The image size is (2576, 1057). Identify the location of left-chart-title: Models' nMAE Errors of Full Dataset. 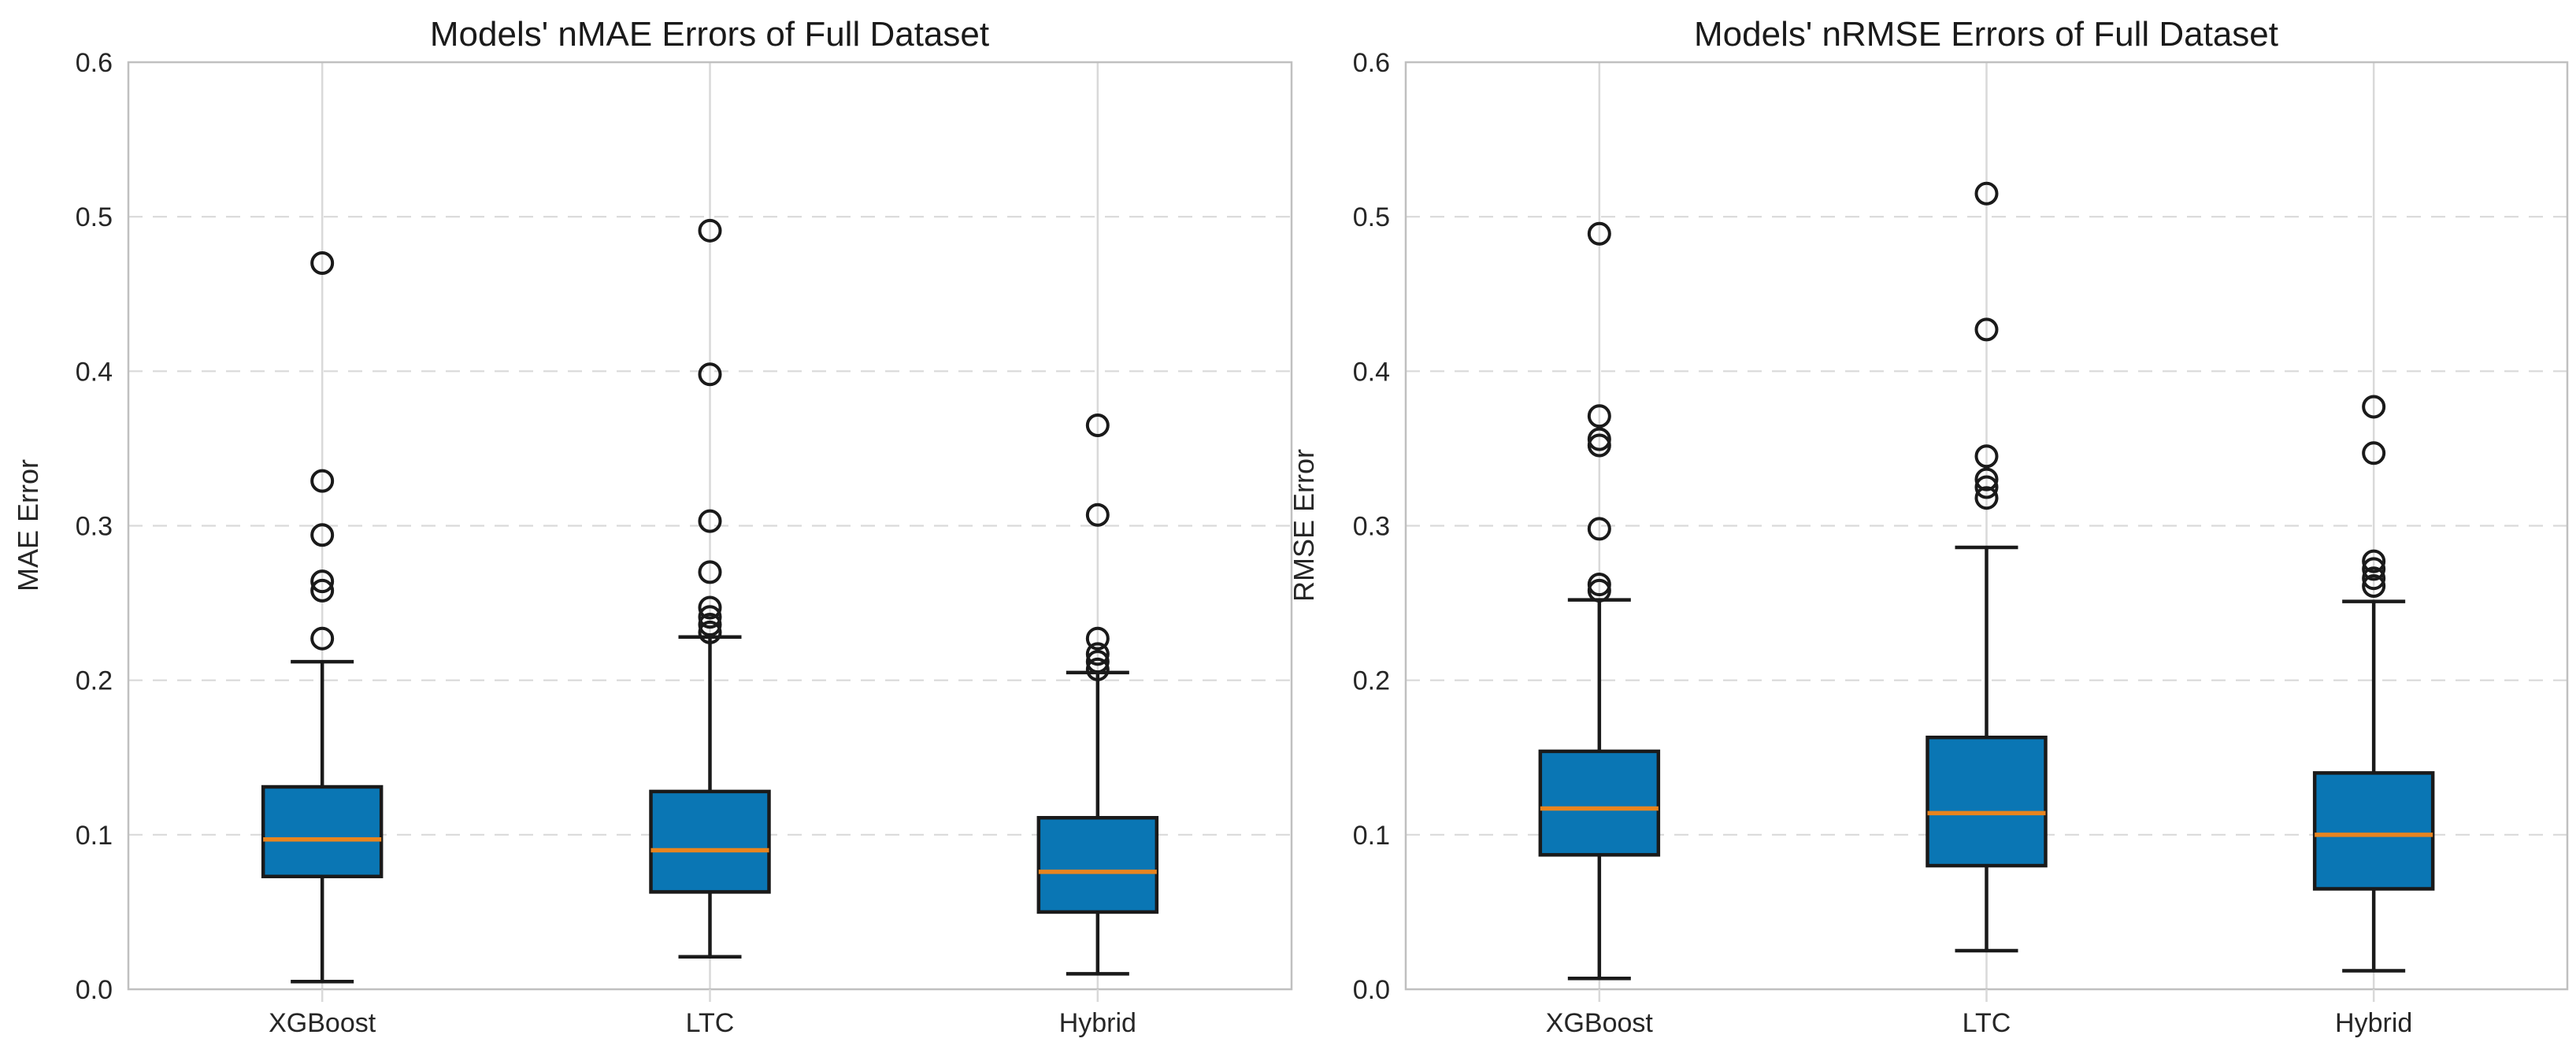
(709, 35).